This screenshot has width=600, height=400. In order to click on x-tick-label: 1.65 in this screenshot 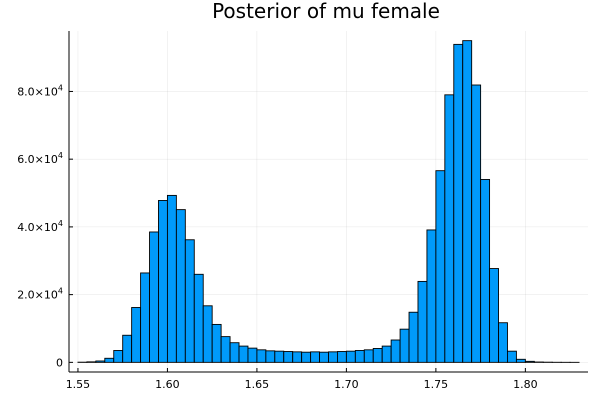, I will do `click(257, 384)`.